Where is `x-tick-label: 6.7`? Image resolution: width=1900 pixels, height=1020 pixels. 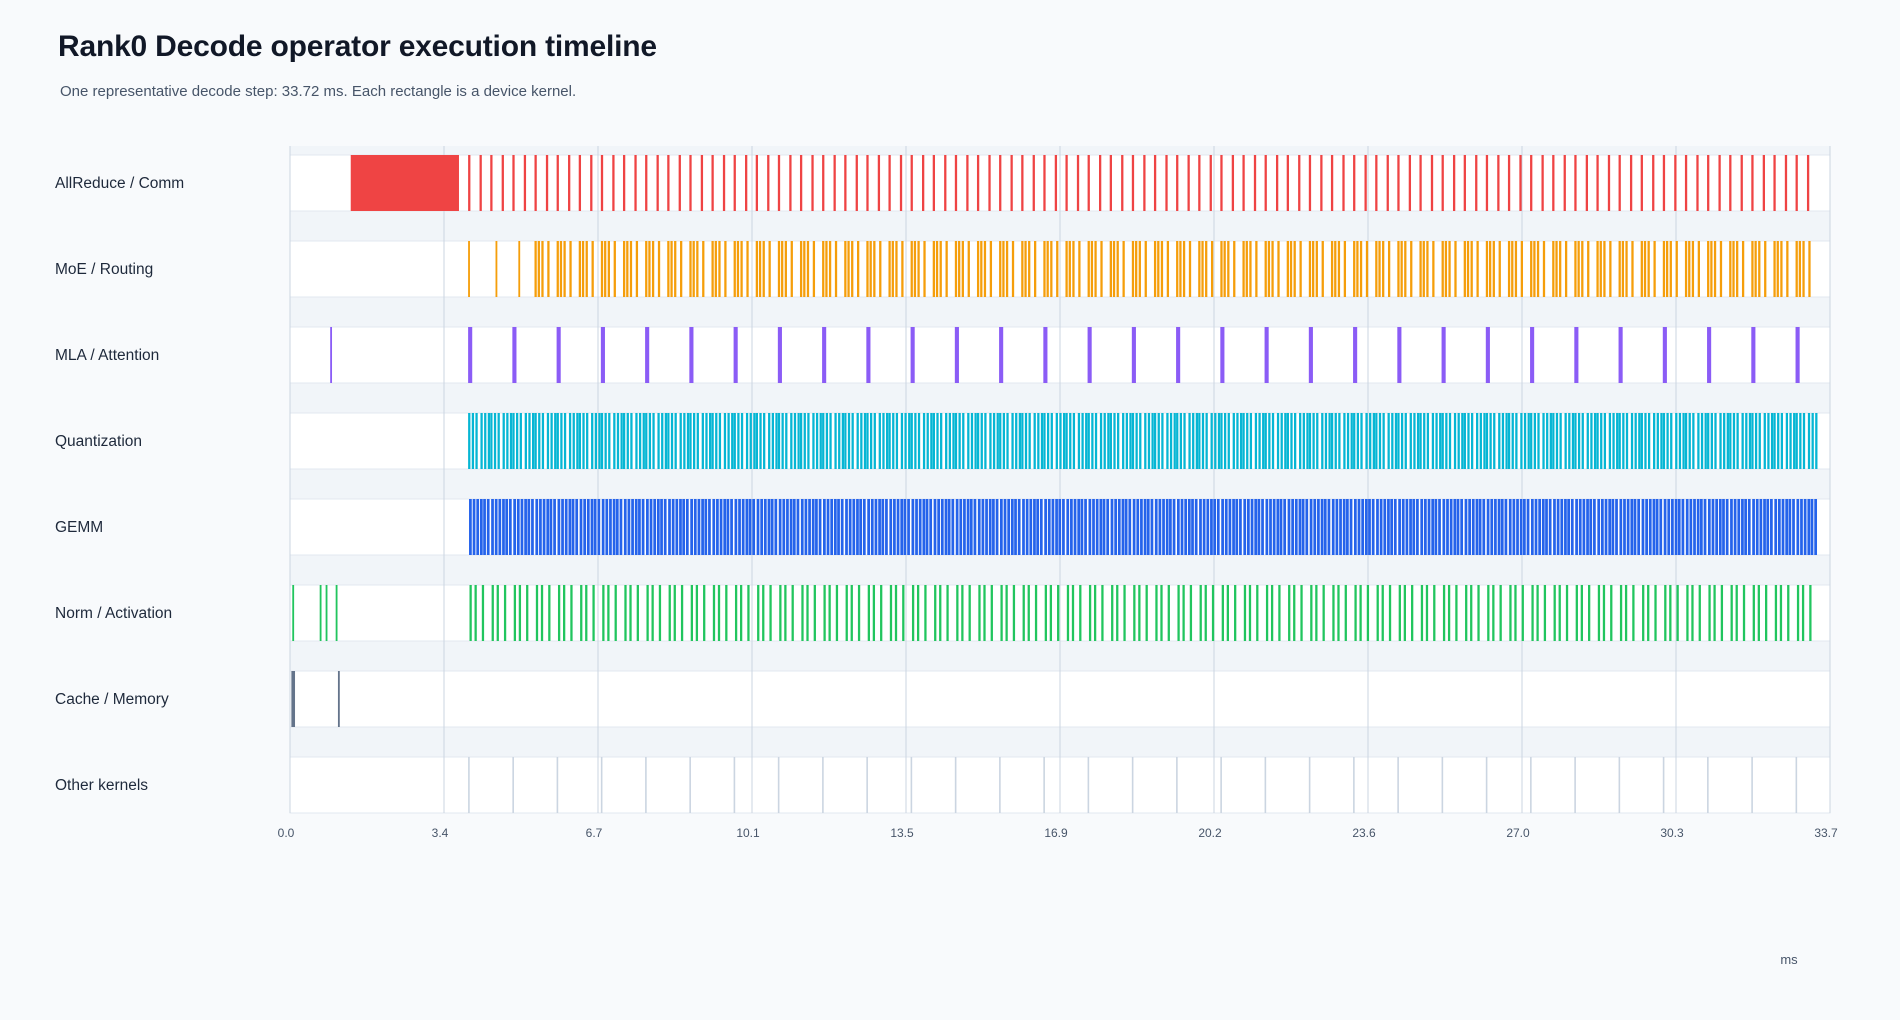
x-tick-label: 6.7 is located at coordinates (594, 833).